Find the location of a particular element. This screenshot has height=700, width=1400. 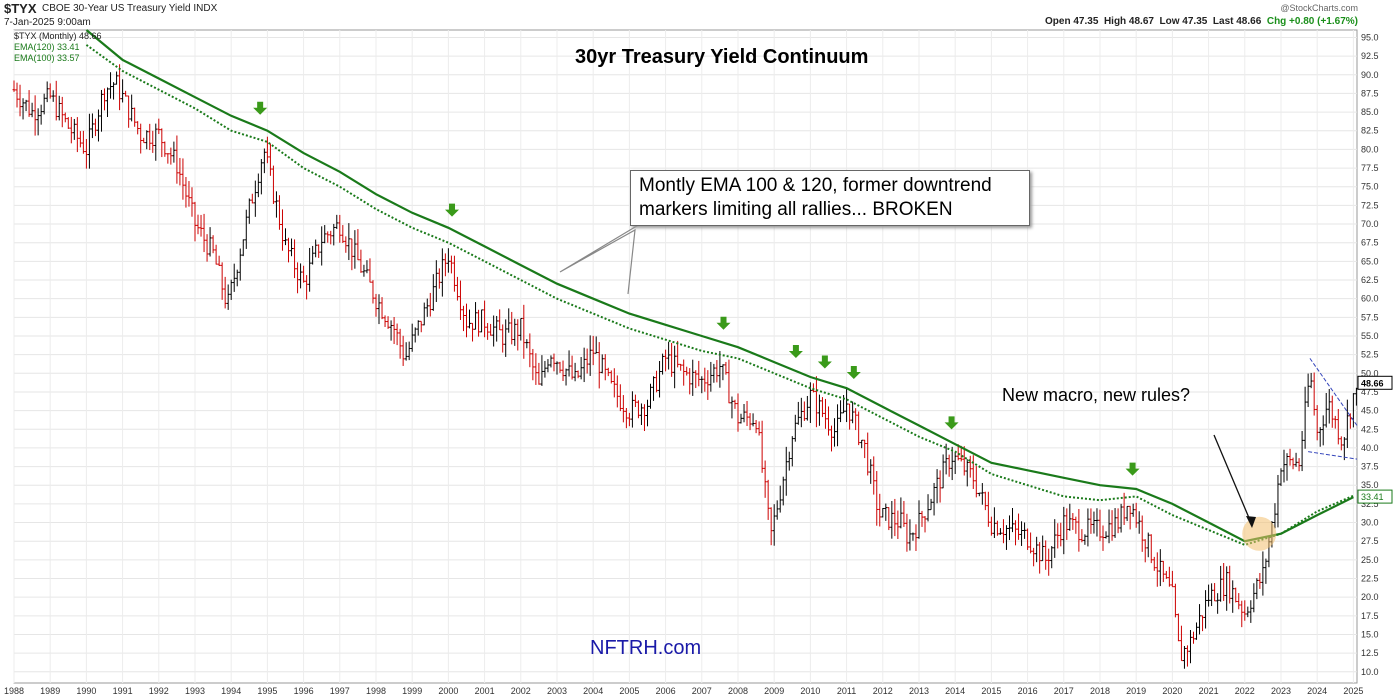

y-tick-label: 40.0 is located at coordinates (1370, 448).